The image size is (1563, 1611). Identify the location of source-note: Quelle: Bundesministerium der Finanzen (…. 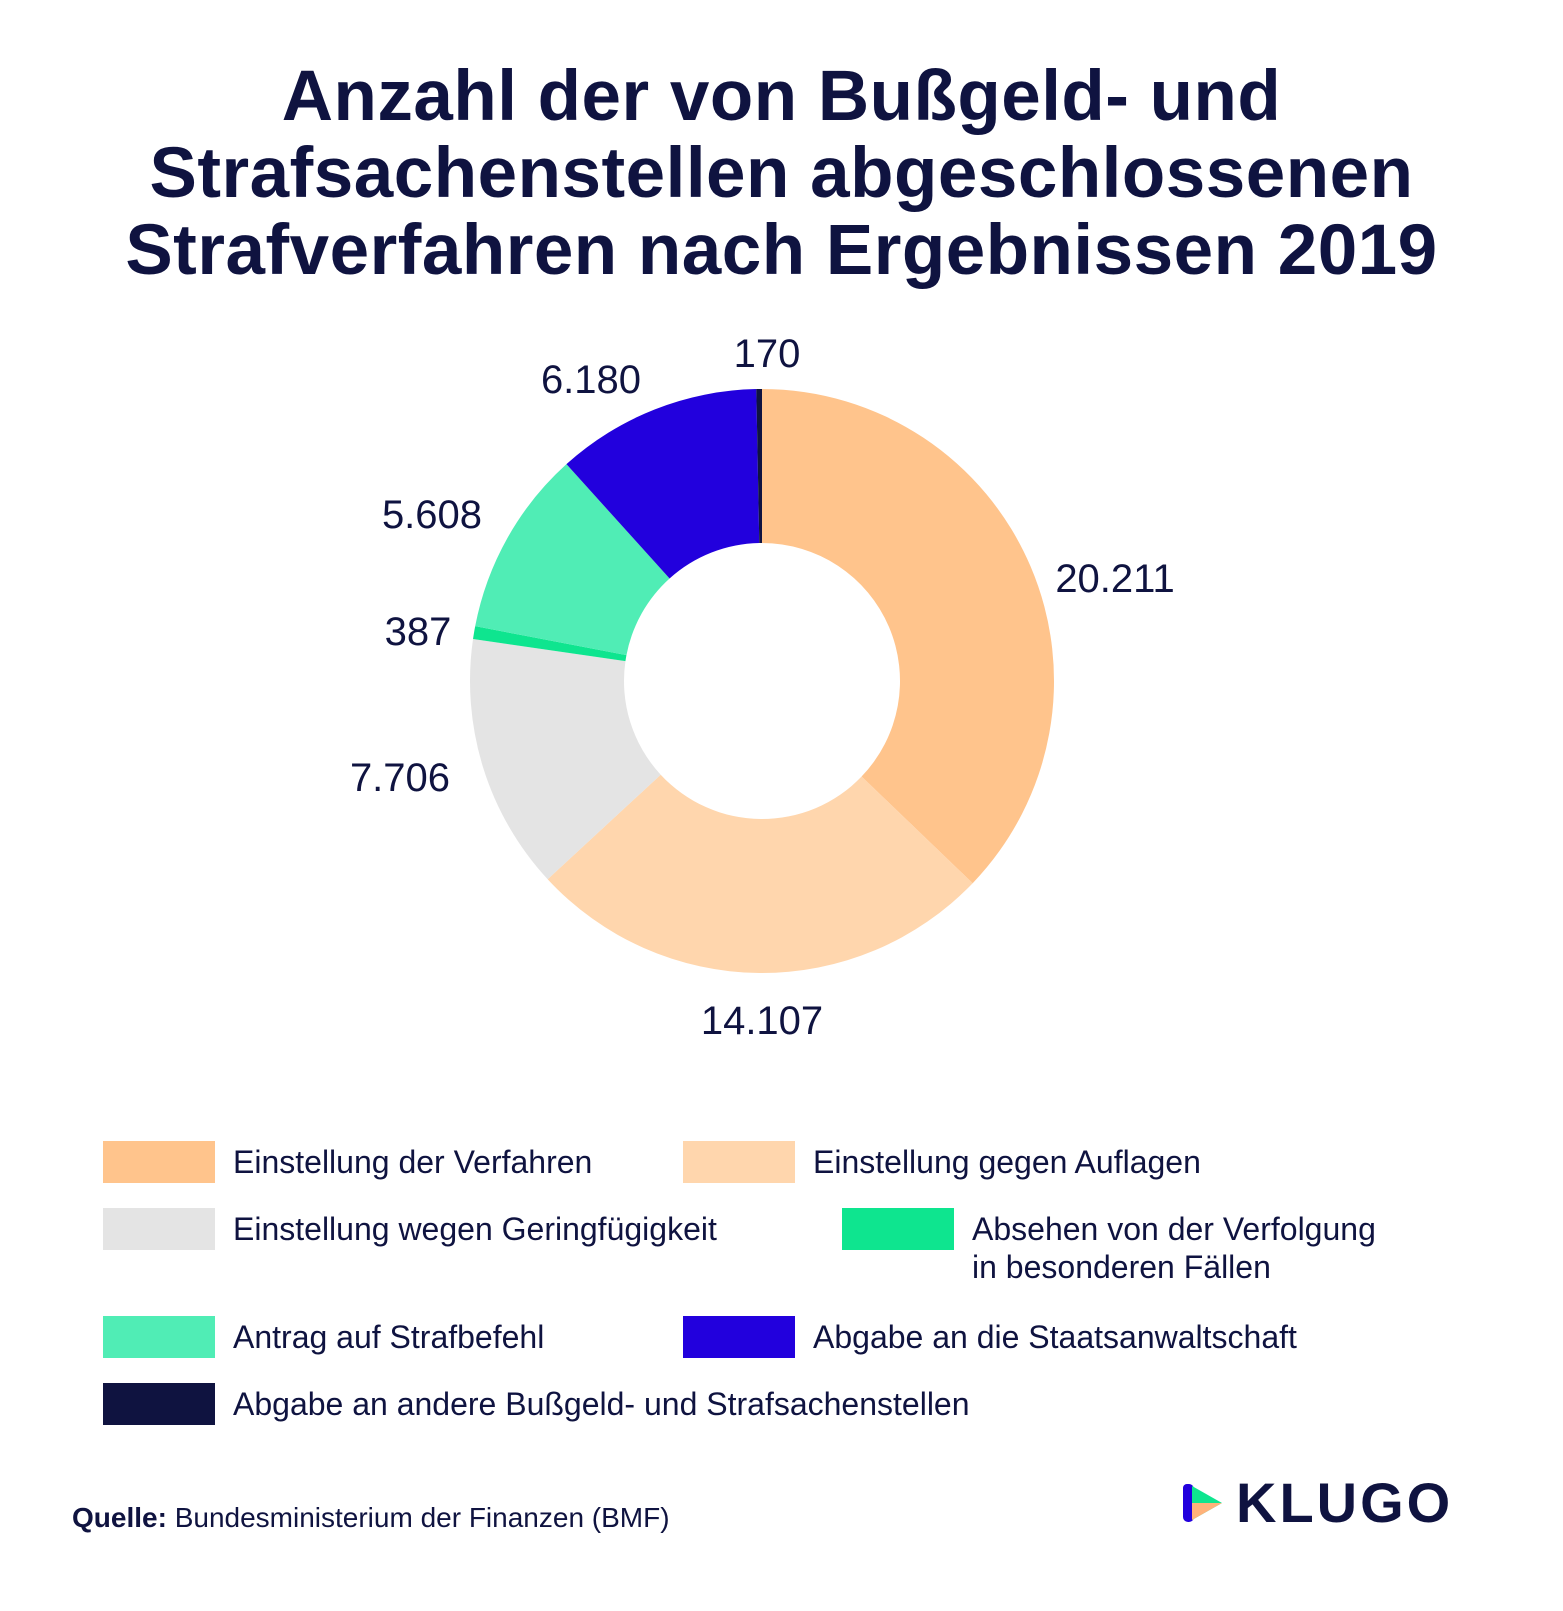
(371, 1518).